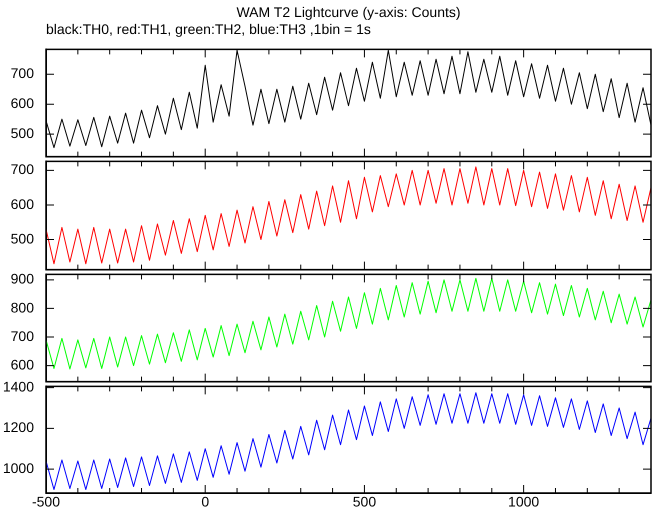 This screenshot has height=515, width=652. What do you see at coordinates (18, 468) in the screenshot?
I see `y-tick-label: 1000` at bounding box center [18, 468].